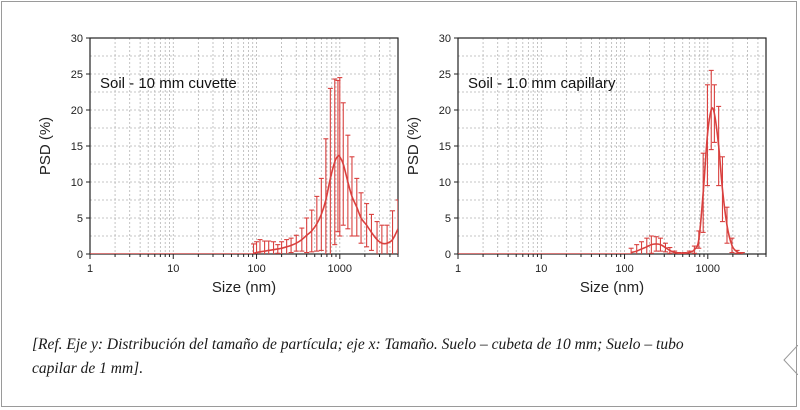  What do you see at coordinates (168, 83) in the screenshot?
I see `chart-annotation: Soil - 10 mm cuvette` at bounding box center [168, 83].